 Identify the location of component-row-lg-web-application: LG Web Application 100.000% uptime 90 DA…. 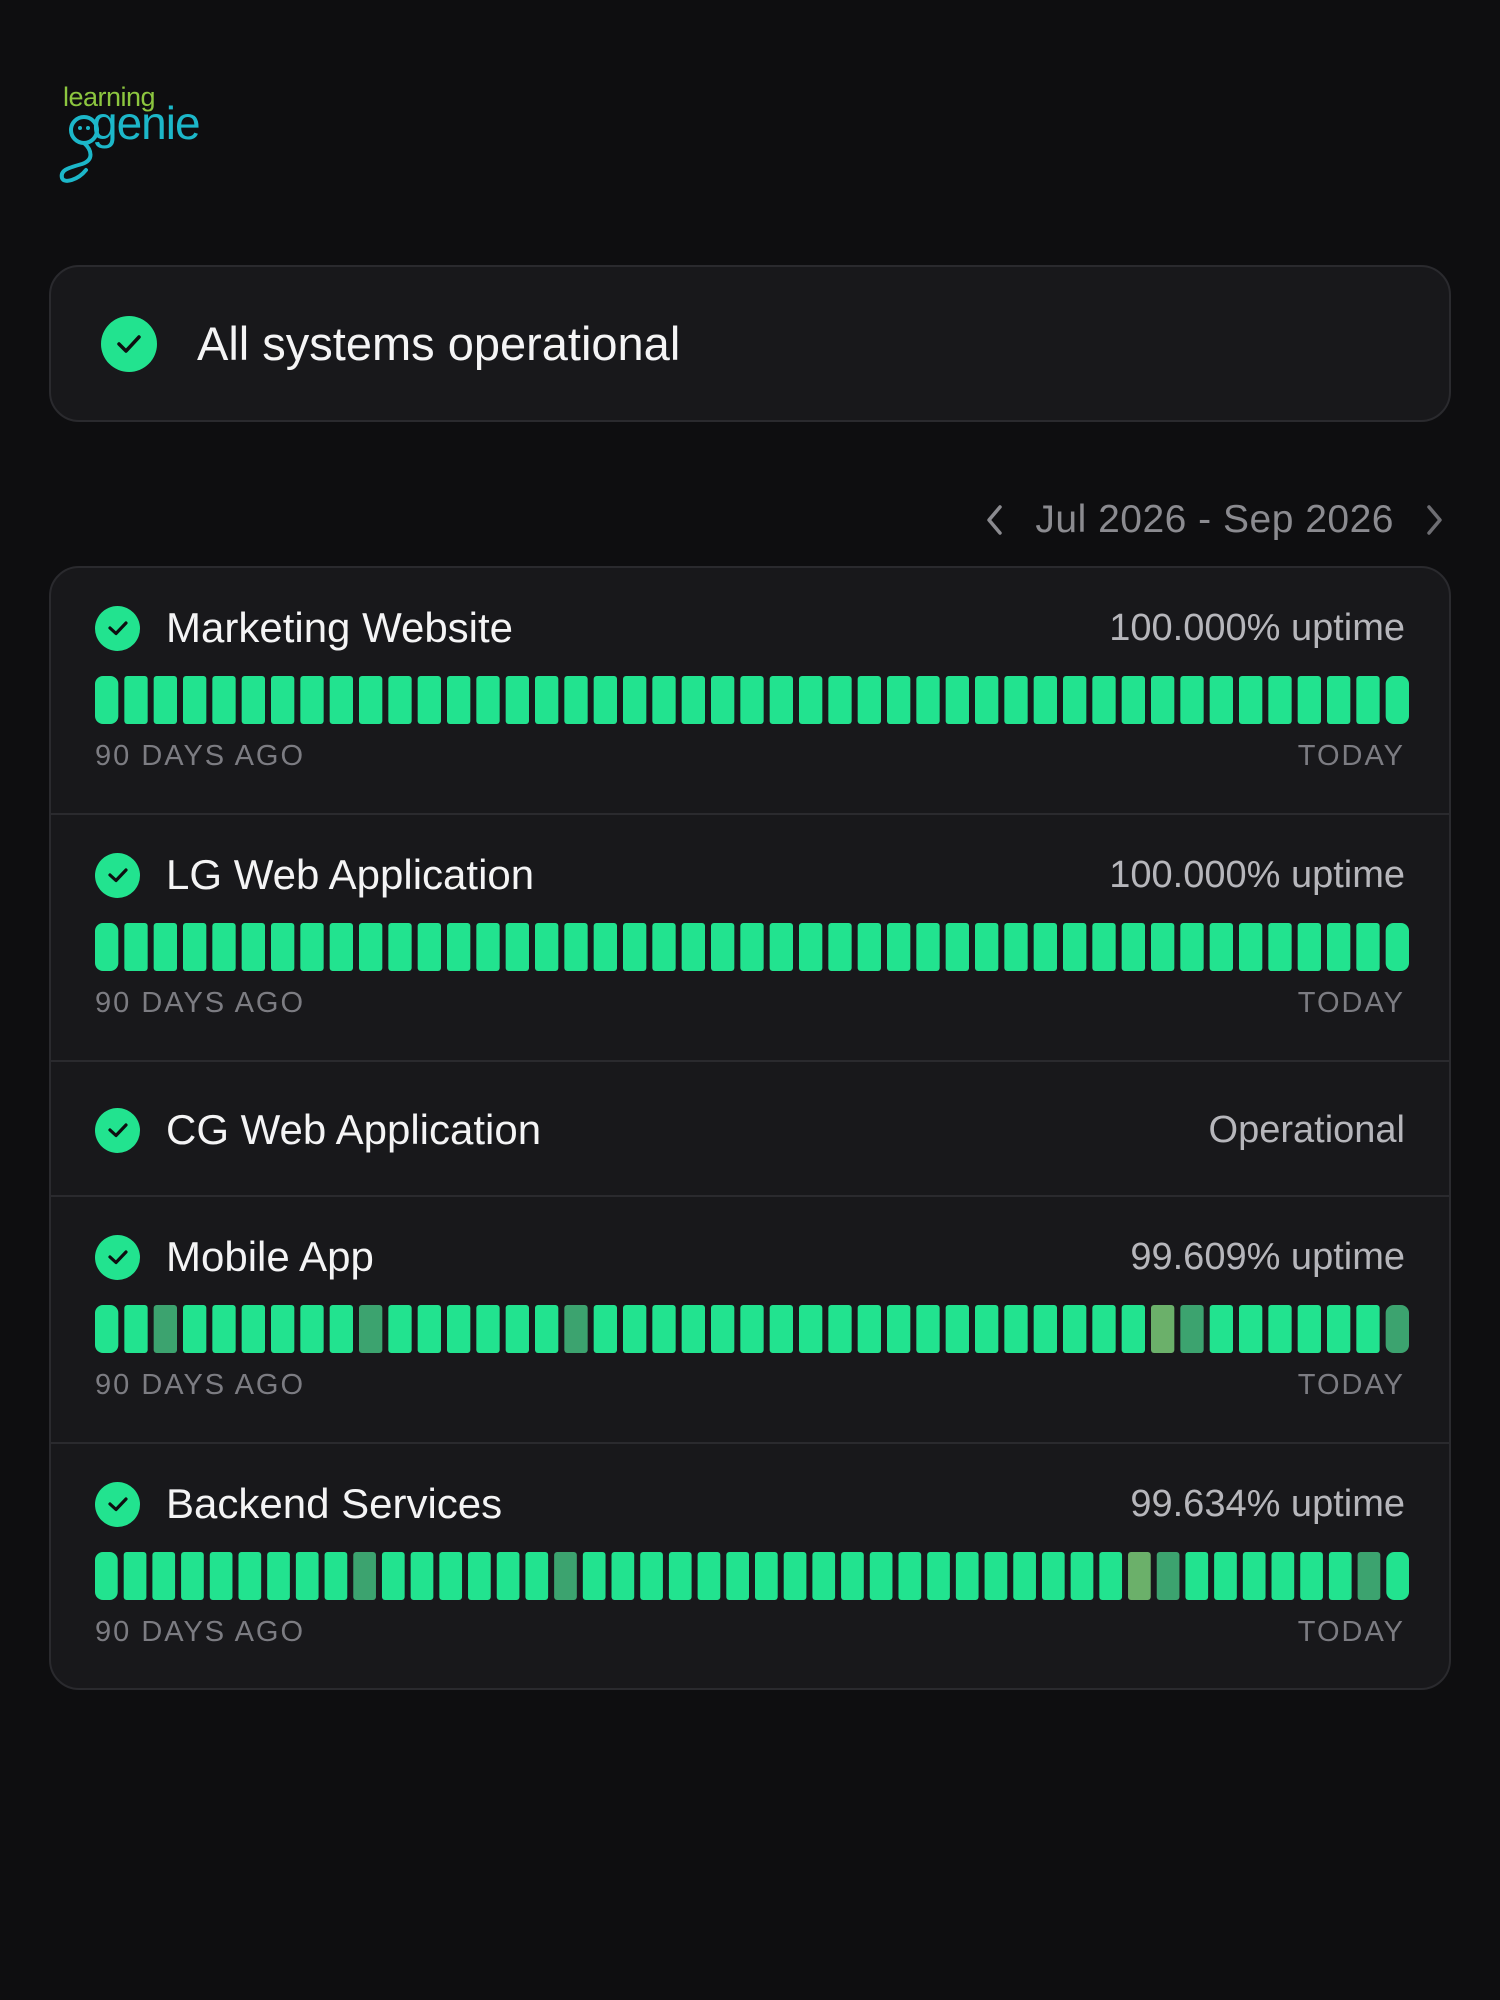
(750, 938).